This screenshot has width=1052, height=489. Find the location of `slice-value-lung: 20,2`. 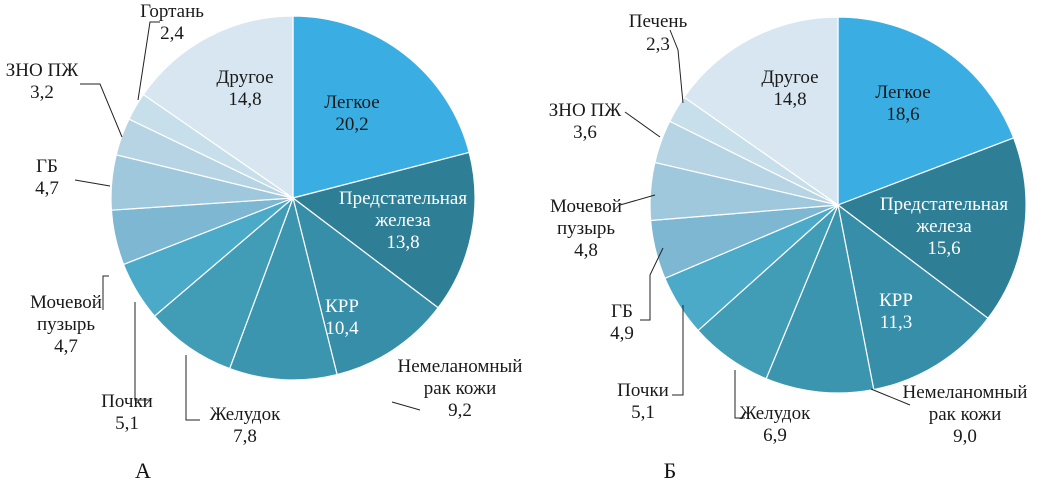

slice-value-lung: 20,2 is located at coordinates (351, 124).